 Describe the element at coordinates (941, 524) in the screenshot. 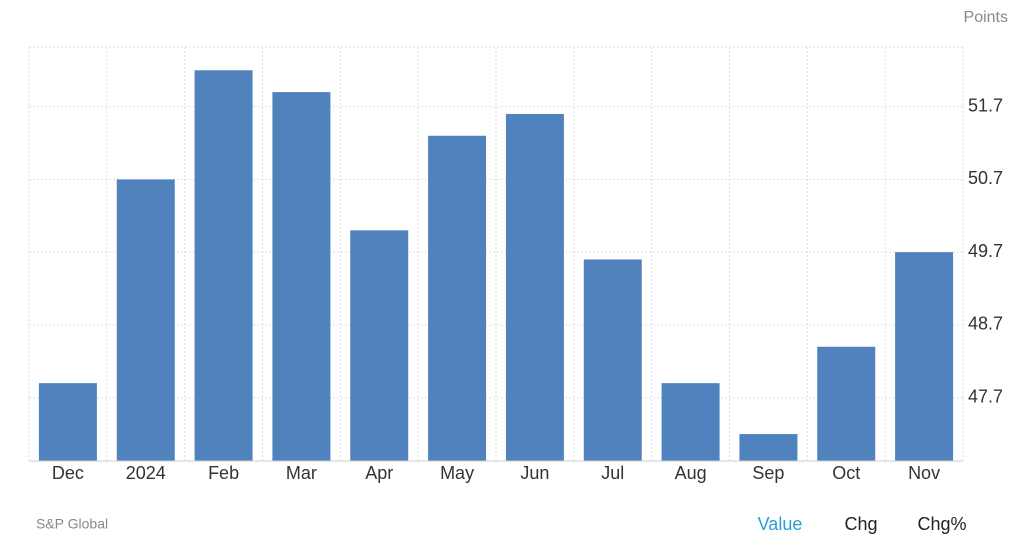

I see `tab-chg-pct: Chg%` at that location.